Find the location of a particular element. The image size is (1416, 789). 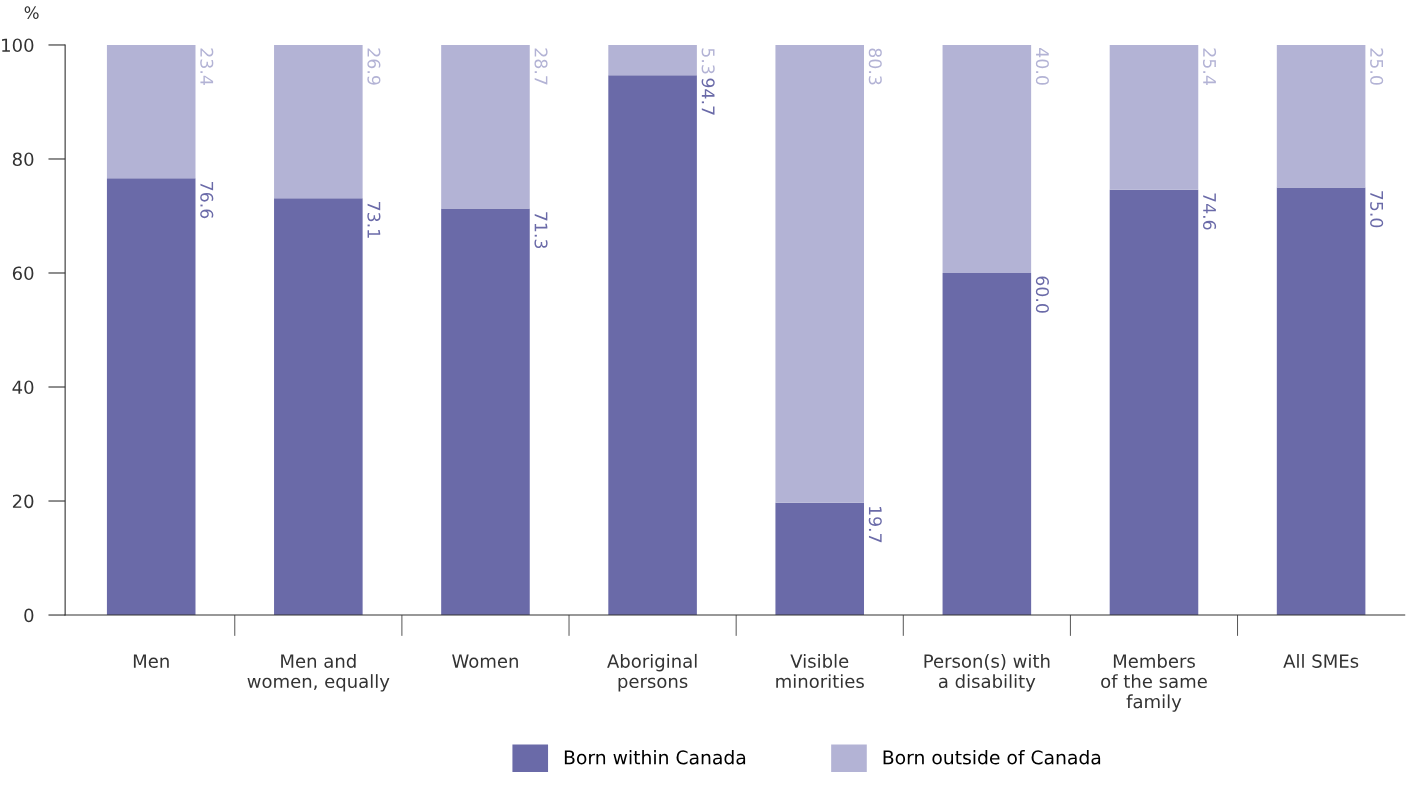

data-label: 19.7 is located at coordinates (875, 524).